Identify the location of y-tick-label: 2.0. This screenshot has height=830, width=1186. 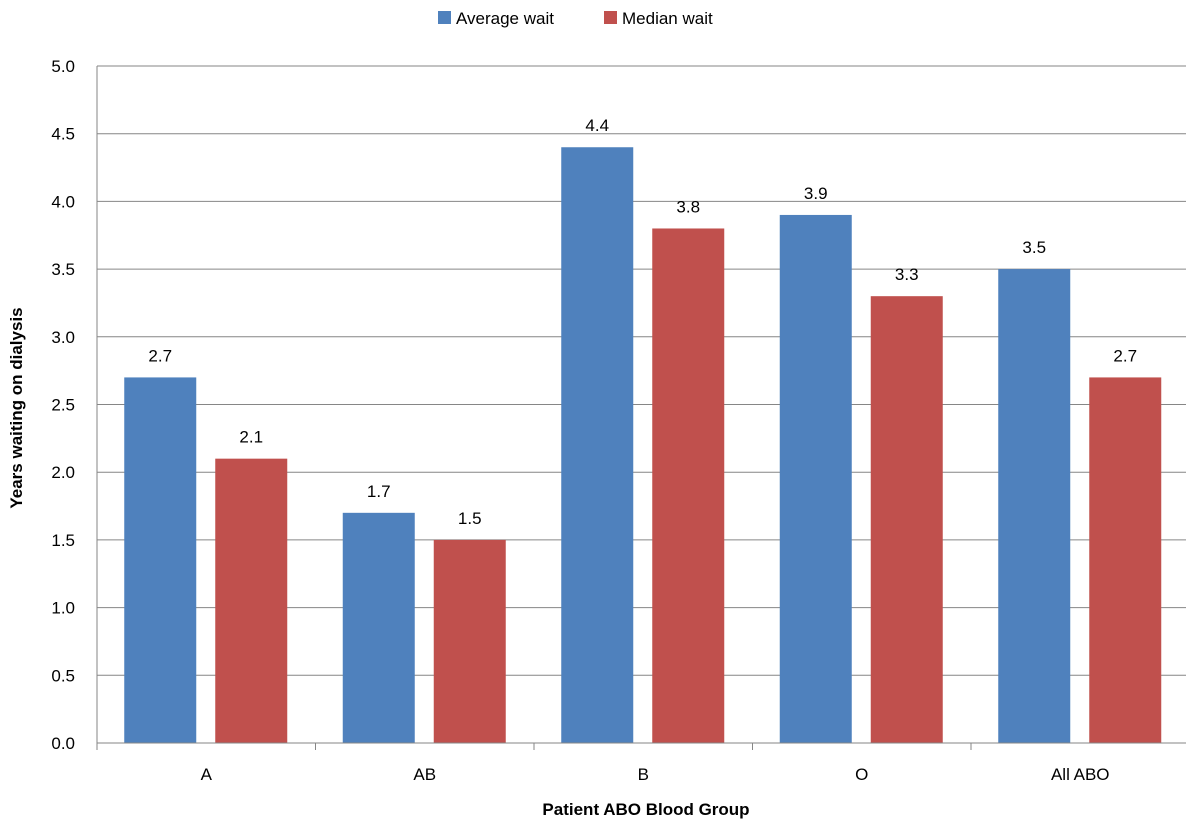
(63, 472).